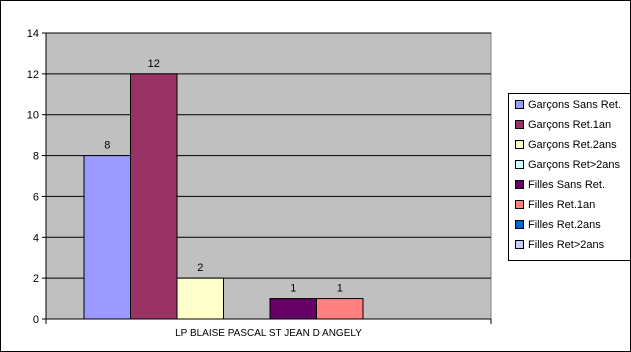 The width and height of the screenshot is (631, 352). Describe the element at coordinates (33, 75) in the screenshot. I see `y-tick-label: 12` at that location.